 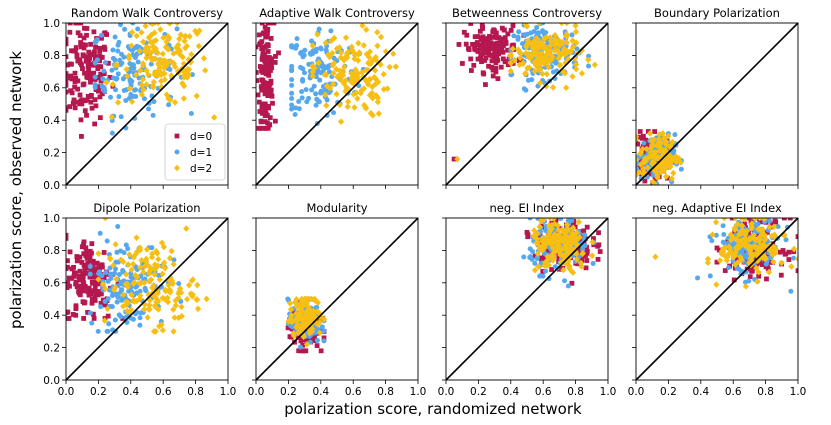 What do you see at coordinates (51, 153) in the screenshot?
I see `y-tick-label: 0.2` at bounding box center [51, 153].